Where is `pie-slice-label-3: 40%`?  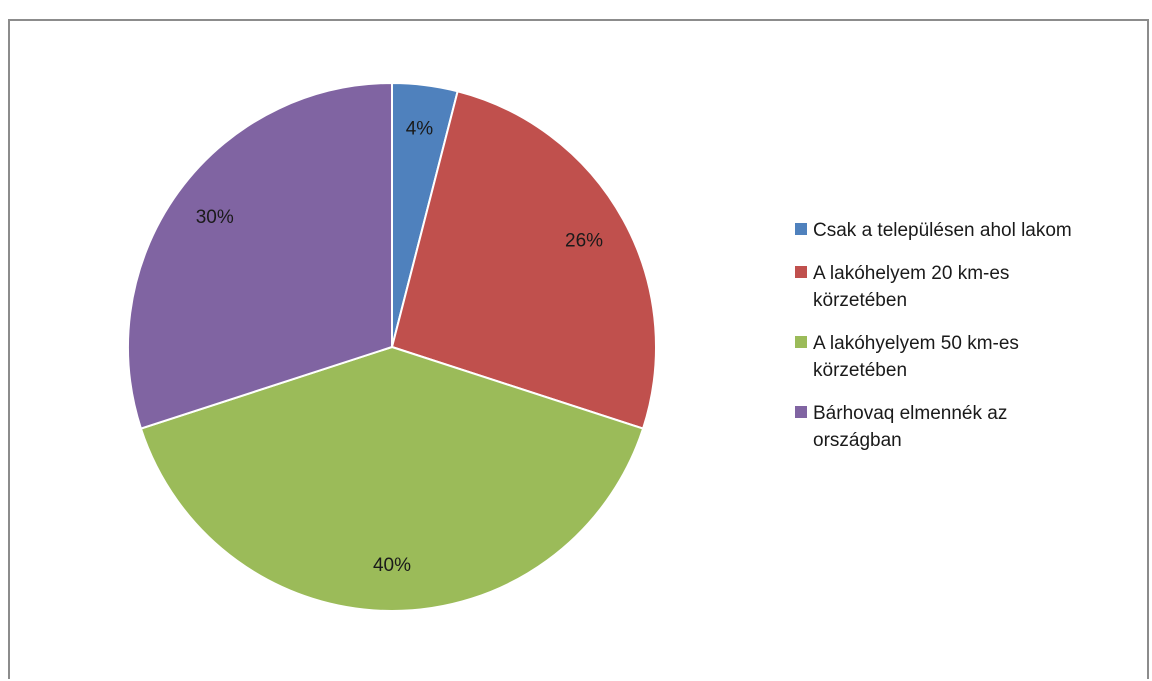 pie-slice-label-3: 40% is located at coordinates (392, 565).